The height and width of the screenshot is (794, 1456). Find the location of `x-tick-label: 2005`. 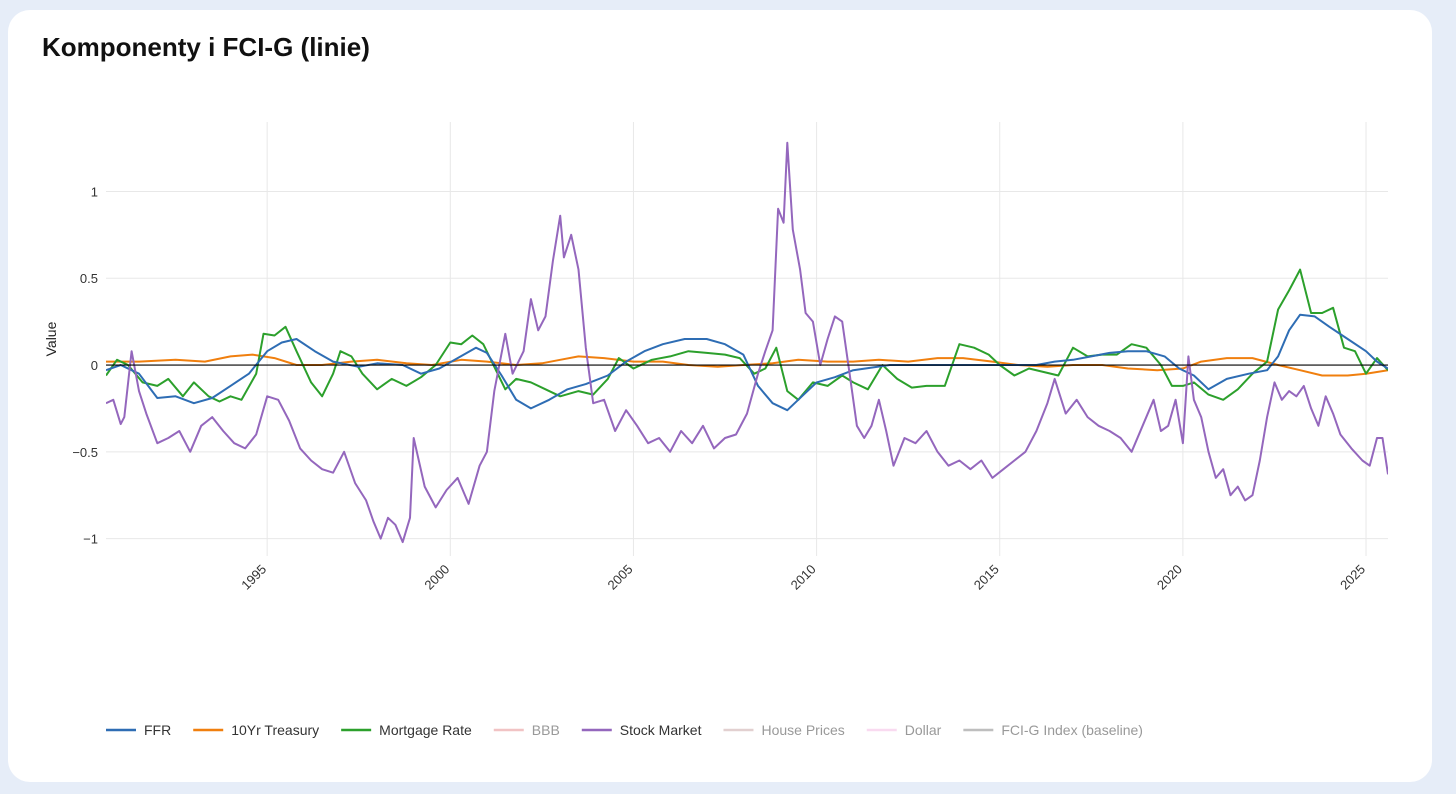

x-tick-label: 2005 is located at coordinates (620, 577).